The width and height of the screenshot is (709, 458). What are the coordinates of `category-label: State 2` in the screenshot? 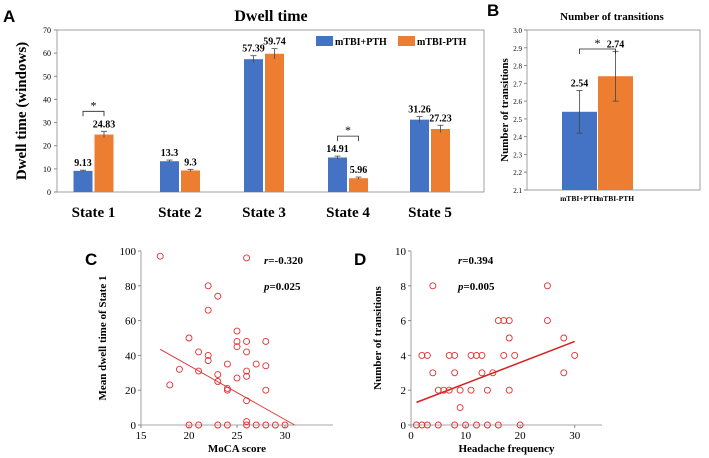 It's located at (180, 213).